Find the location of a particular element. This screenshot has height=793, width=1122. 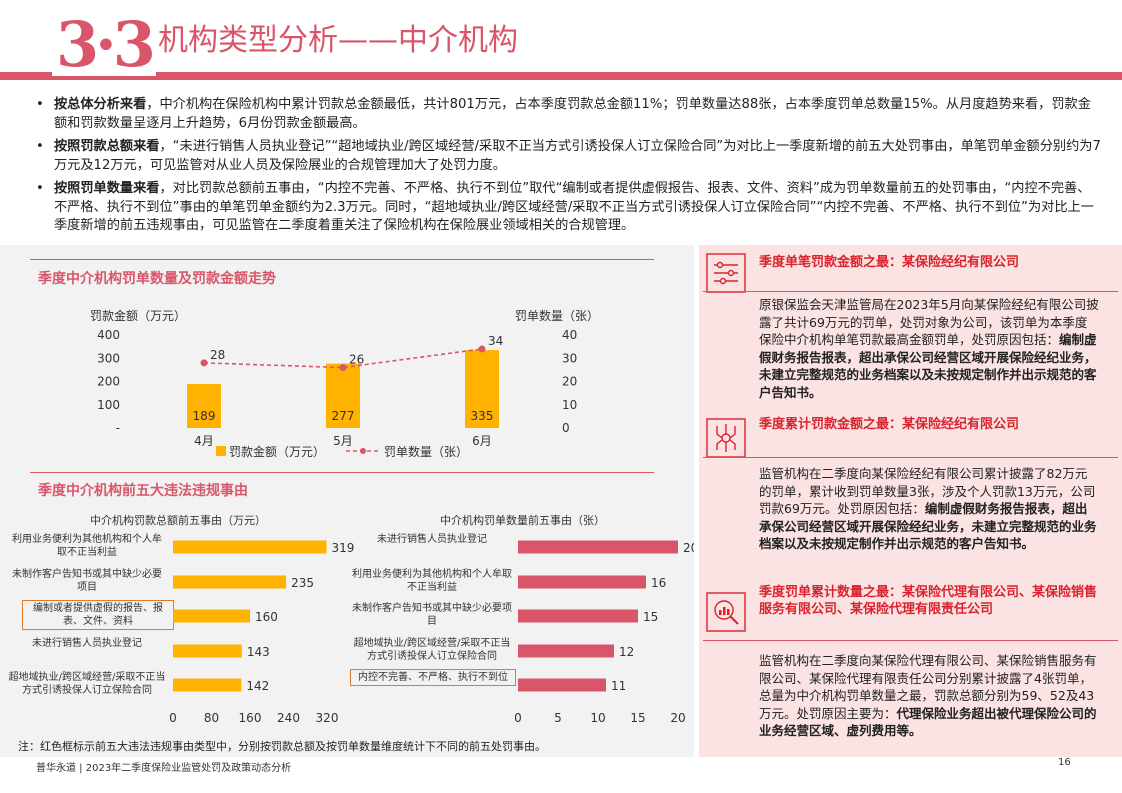

line-value-label: 34 is located at coordinates (495, 341).